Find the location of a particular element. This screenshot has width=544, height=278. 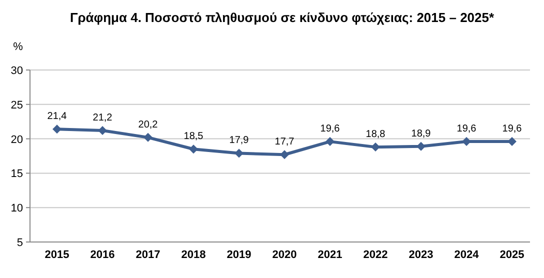

data-label: 18,5 is located at coordinates (194, 136).